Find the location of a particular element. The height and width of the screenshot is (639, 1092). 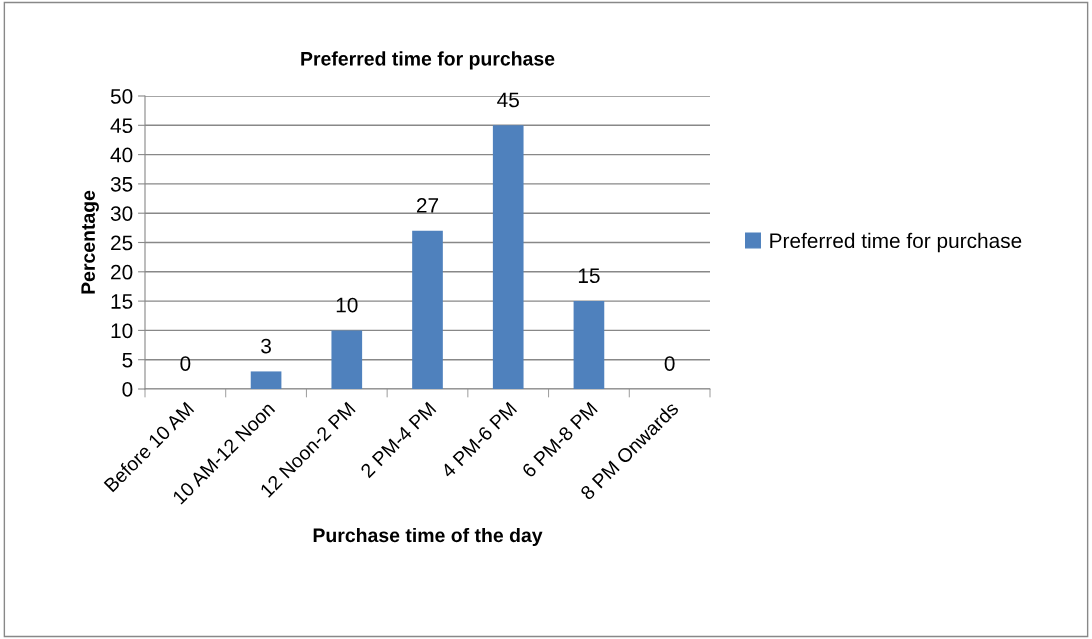

data-label: 10 is located at coordinates (347, 305).